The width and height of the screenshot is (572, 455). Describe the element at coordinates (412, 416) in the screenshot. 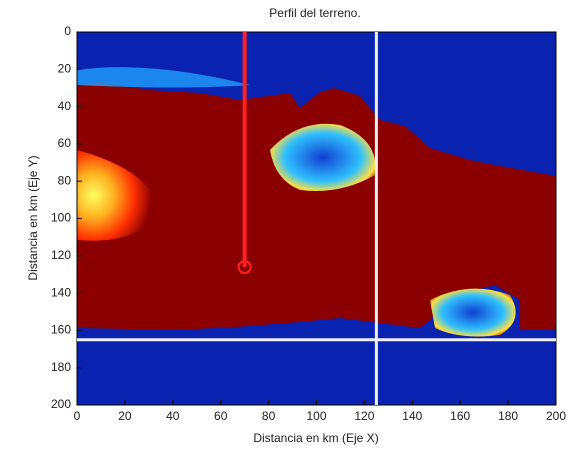

I see `x-tick-label: 140` at that location.